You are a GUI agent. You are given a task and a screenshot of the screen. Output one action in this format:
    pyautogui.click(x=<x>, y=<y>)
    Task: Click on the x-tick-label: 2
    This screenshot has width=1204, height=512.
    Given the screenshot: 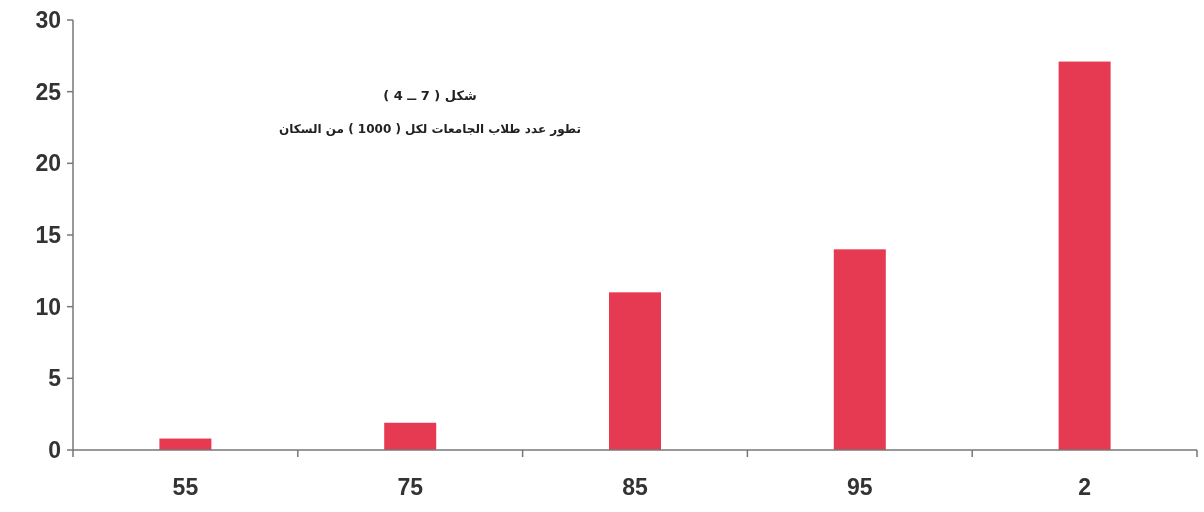 What is the action you would take?
    pyautogui.click(x=1084, y=487)
    